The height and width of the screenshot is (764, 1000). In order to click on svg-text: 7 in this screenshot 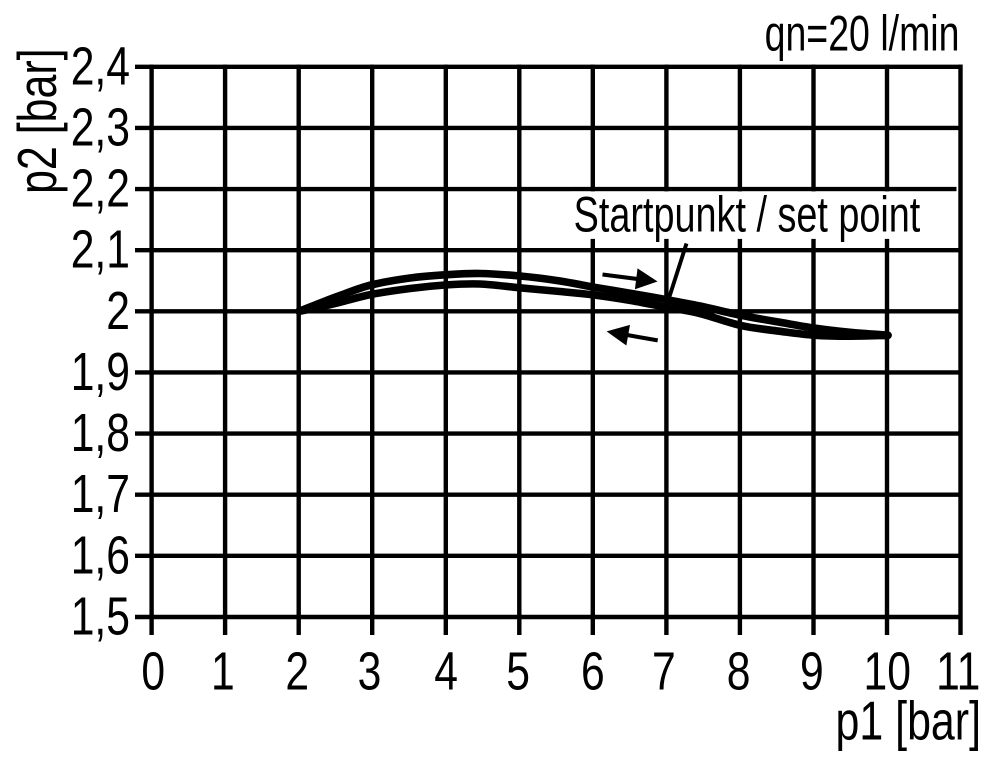, I will do `click(664, 672)`.